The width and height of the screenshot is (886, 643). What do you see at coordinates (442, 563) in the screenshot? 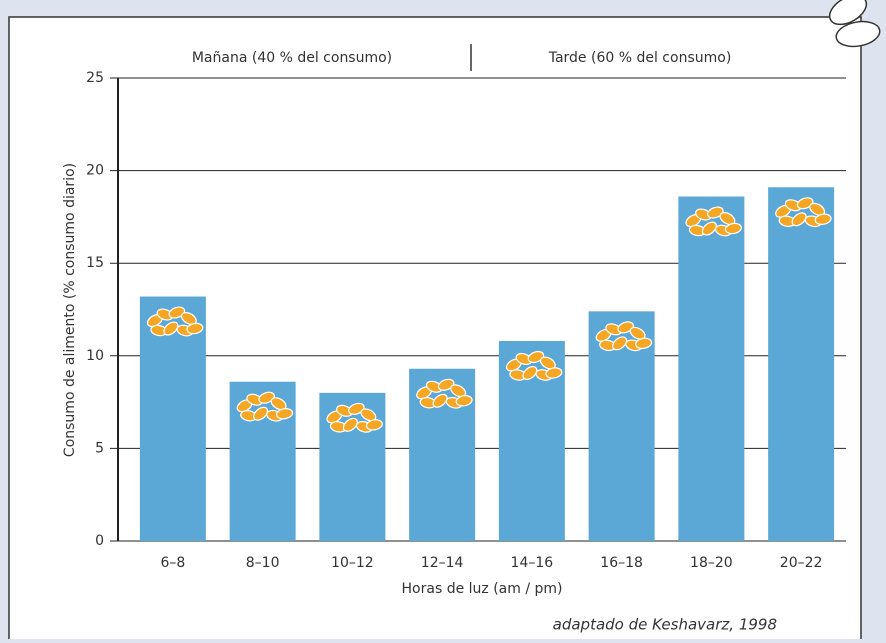
I see `x-tick-label: 12–14` at bounding box center [442, 563].